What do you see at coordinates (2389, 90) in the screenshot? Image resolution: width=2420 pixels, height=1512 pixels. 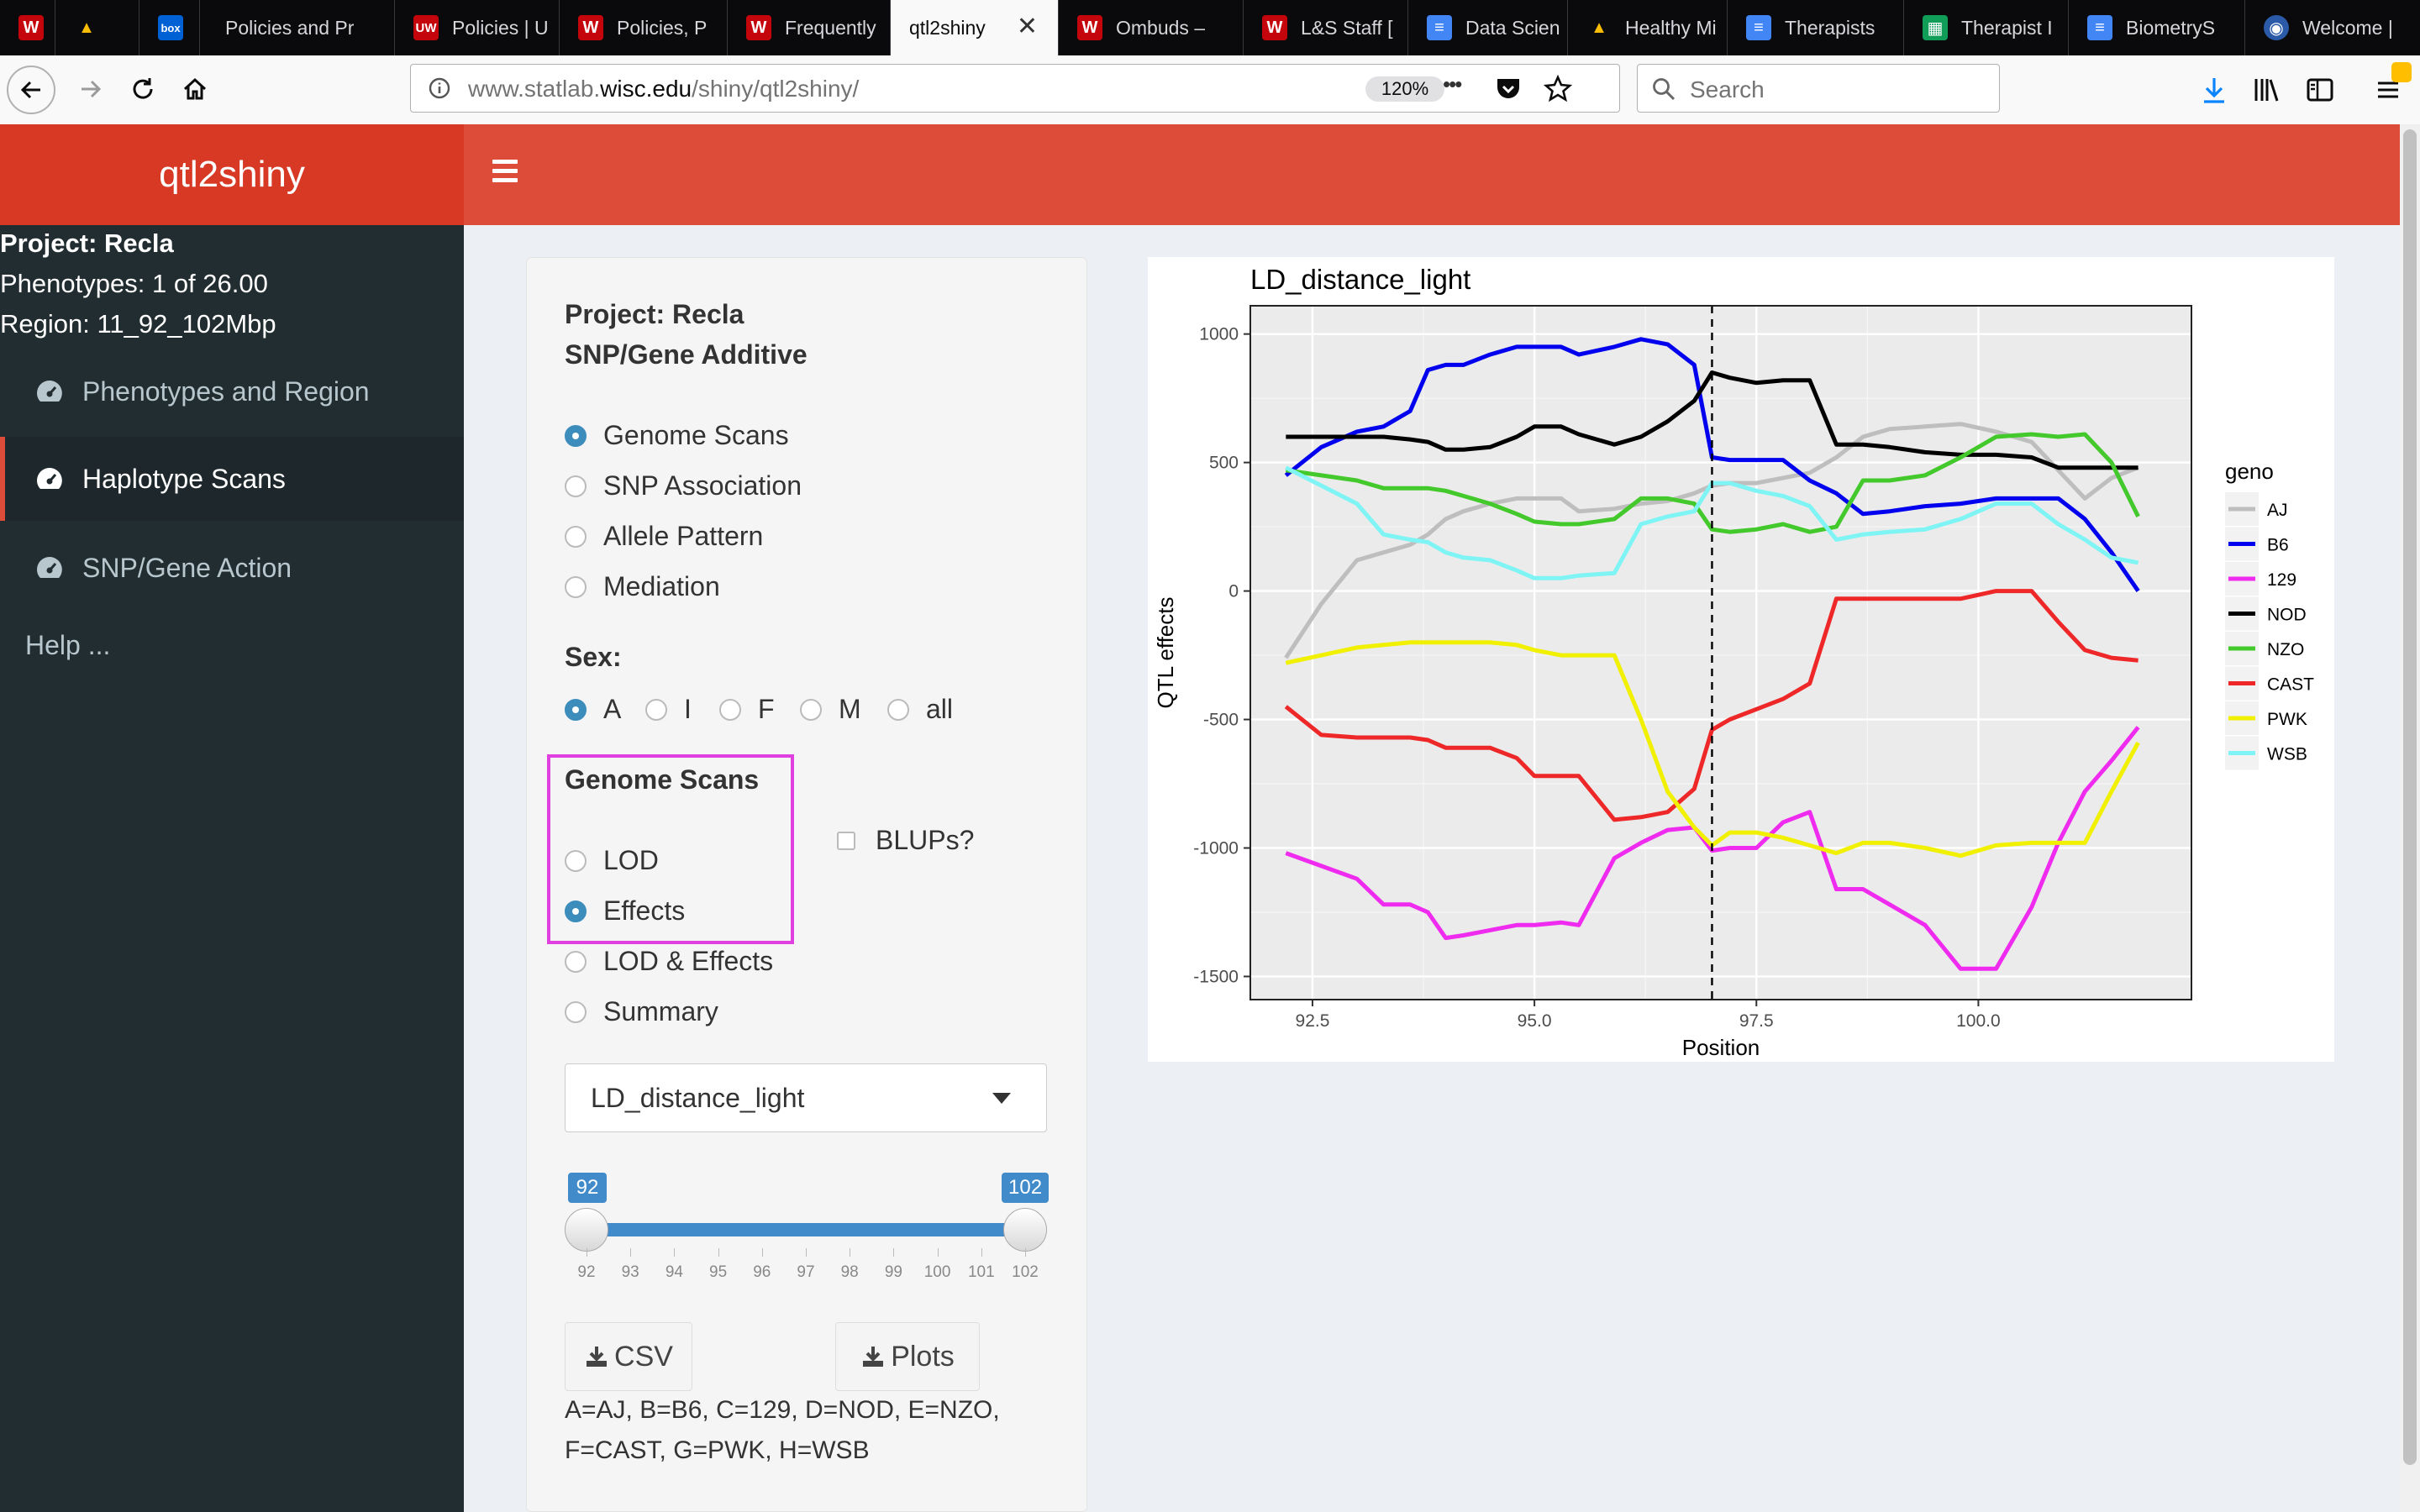 I see `hamburger-menu-icon` at bounding box center [2389, 90].